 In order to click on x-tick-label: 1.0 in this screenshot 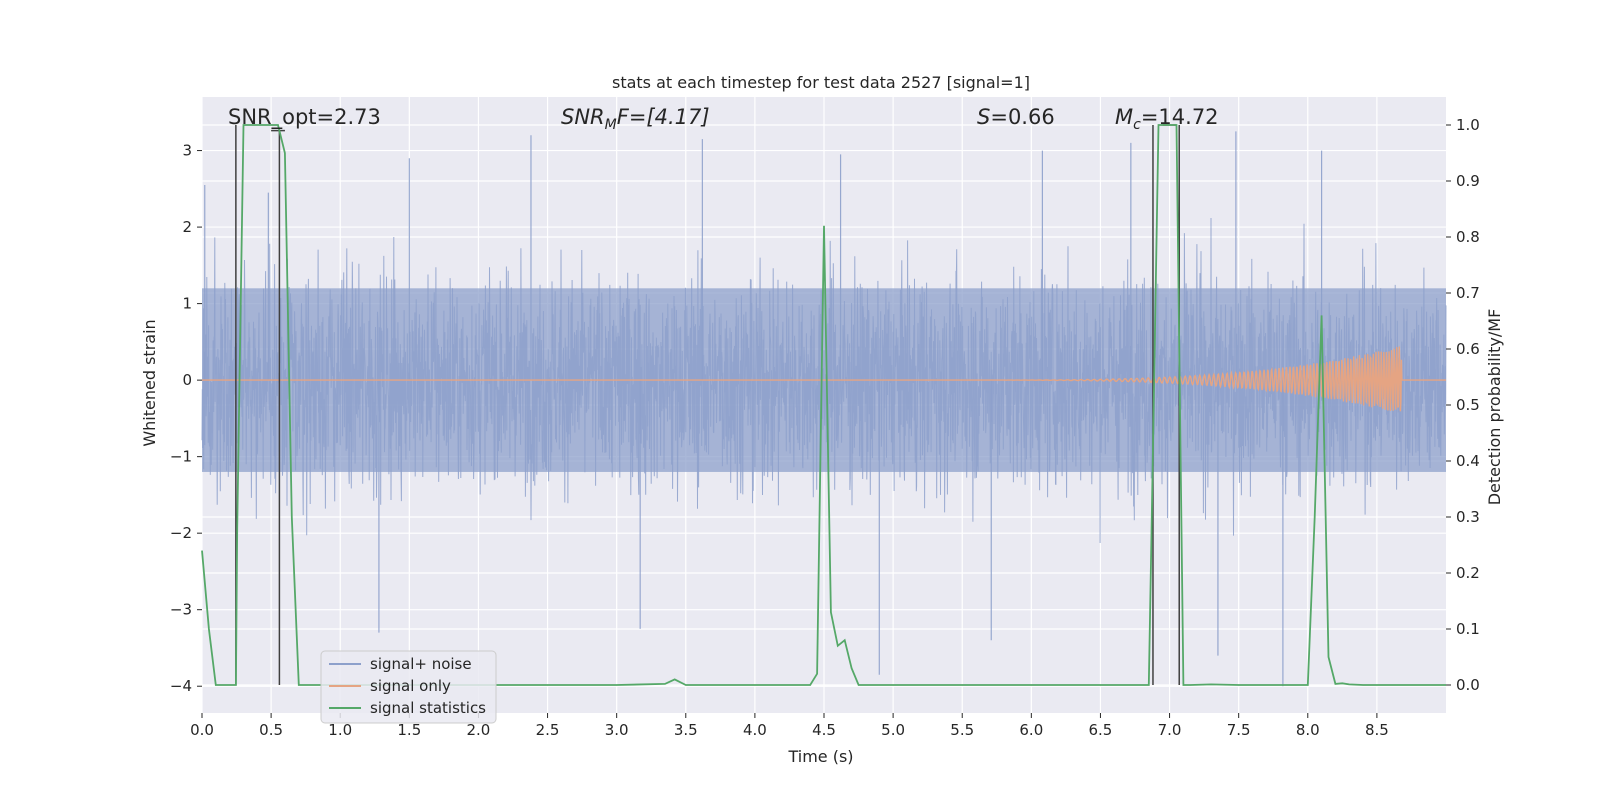, I will do `click(340, 730)`.